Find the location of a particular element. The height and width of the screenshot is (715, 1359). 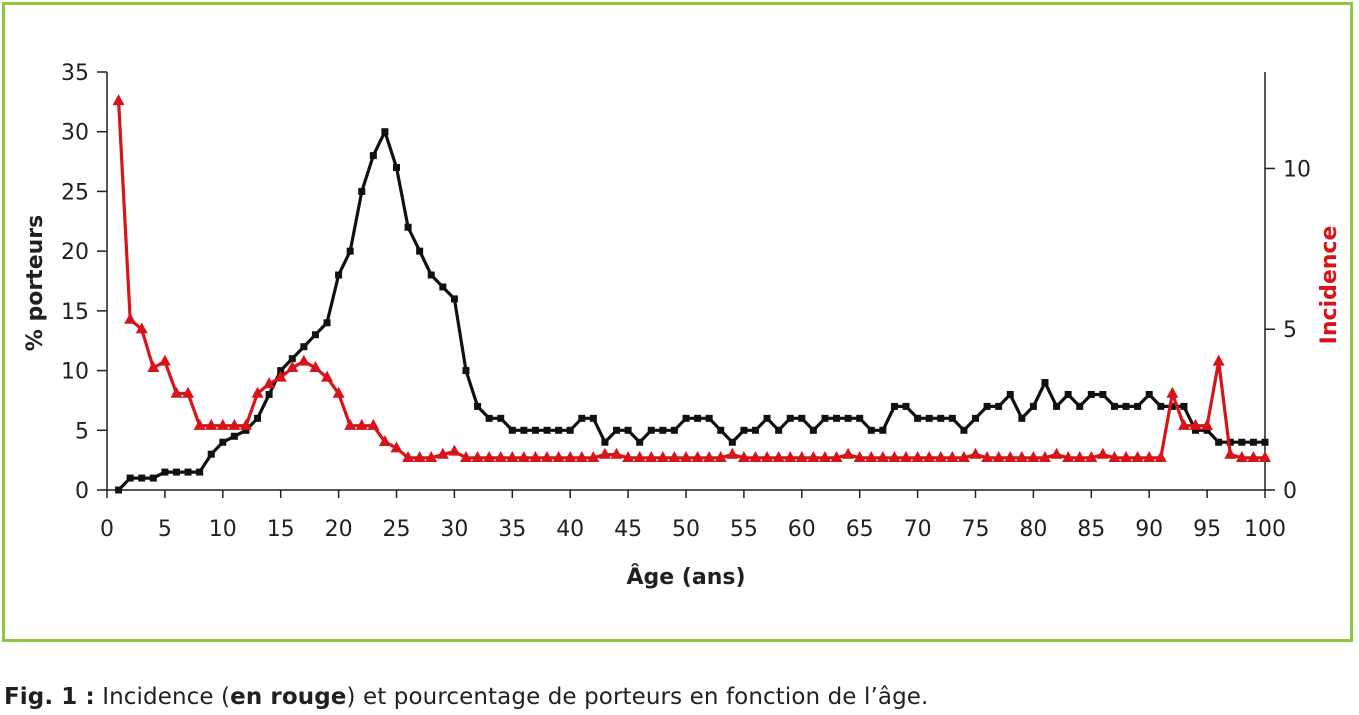

y2-axis-label: Incidence is located at coordinates (1329, 285).